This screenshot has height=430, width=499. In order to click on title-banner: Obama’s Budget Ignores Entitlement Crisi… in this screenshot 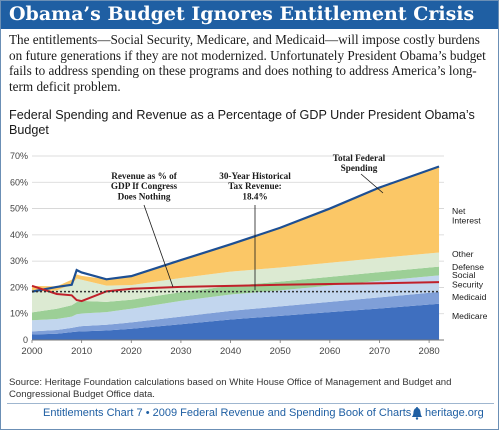, I will do `click(249, 15)`.